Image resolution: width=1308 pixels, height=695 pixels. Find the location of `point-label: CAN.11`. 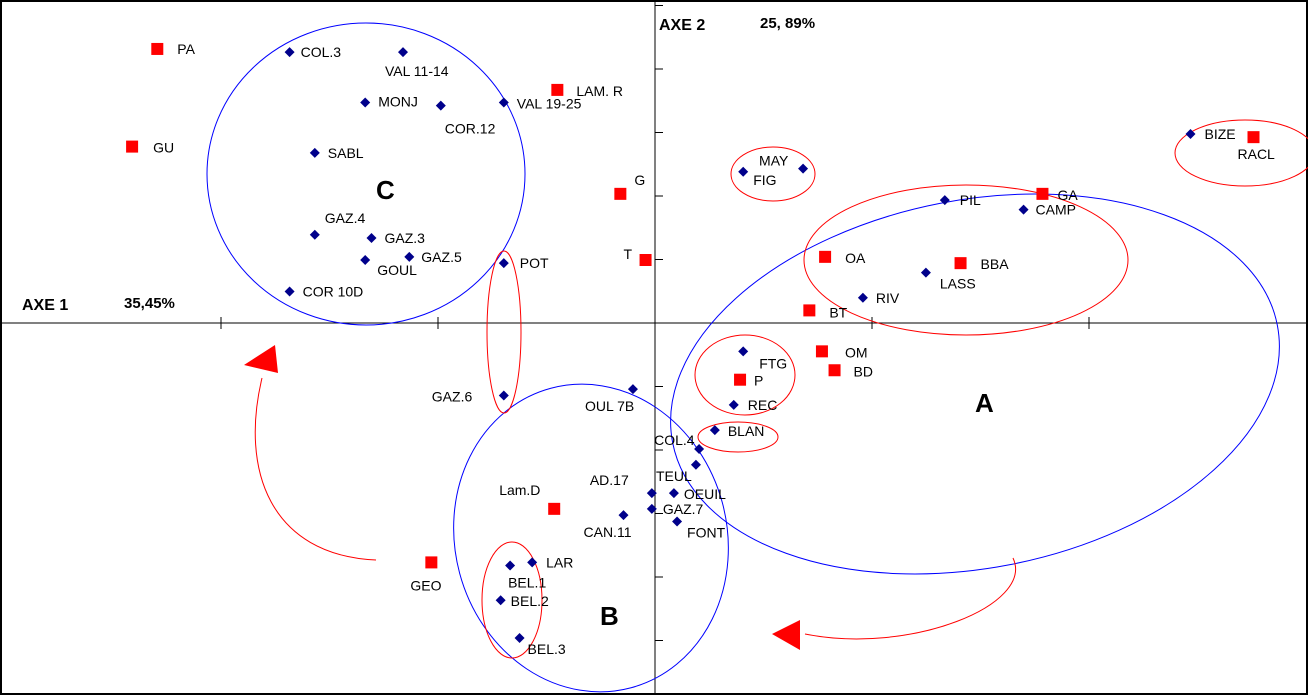

point-label: CAN.11 is located at coordinates (608, 532).